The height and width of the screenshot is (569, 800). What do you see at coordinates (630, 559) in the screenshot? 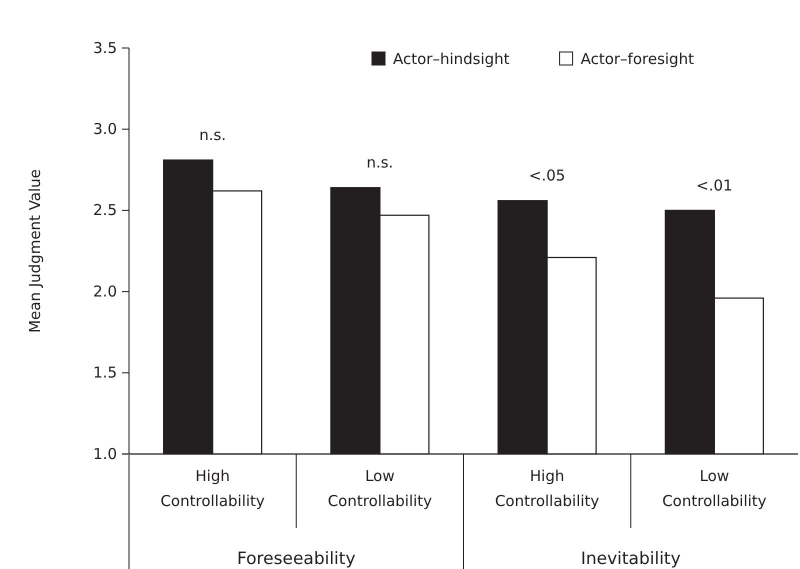
I see `text: Inevitability` at bounding box center [630, 559].